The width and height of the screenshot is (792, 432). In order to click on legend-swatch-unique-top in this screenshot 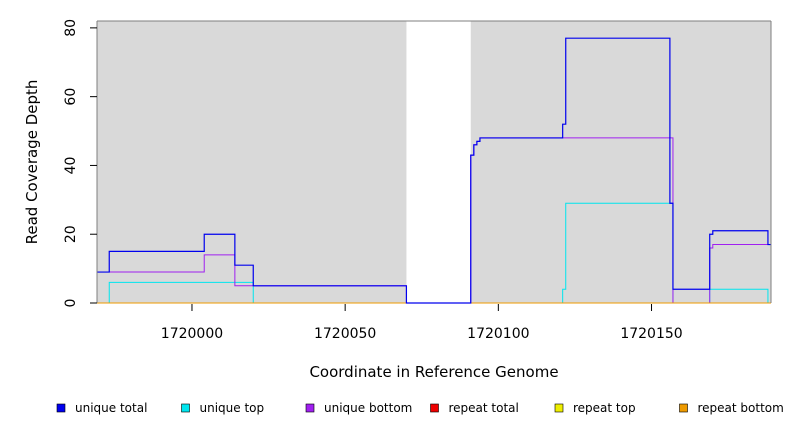, I will do `click(185, 408)`.